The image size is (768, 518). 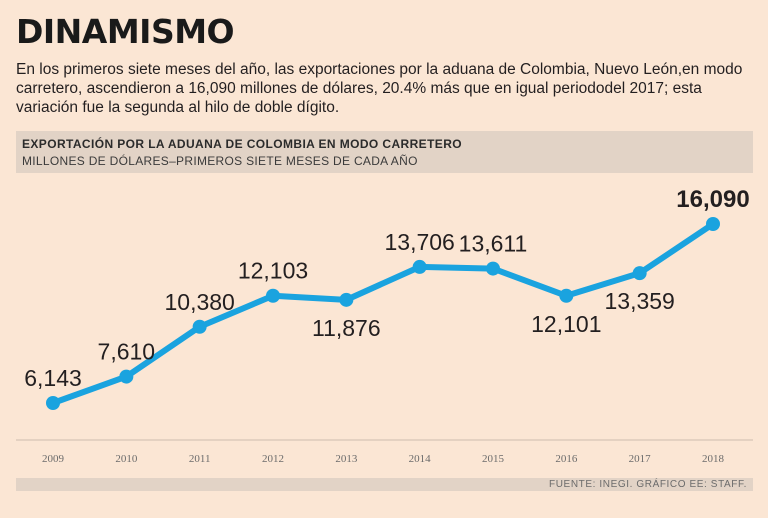 I want to click on data-point-2013, so click(x=346, y=299).